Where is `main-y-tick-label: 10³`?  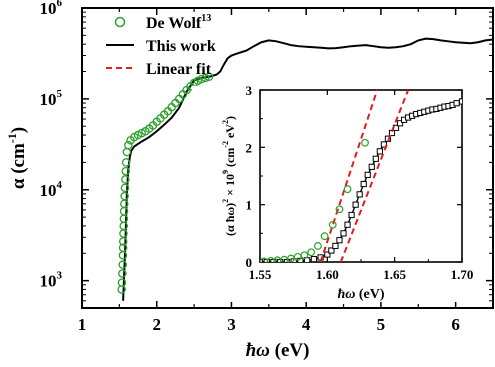 main-y-tick-label: 10³ is located at coordinates (51, 280).